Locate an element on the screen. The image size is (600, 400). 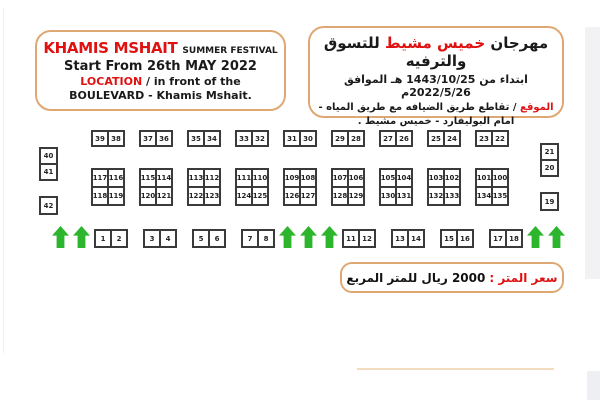
booth-112: 112 is located at coordinates (211, 178).